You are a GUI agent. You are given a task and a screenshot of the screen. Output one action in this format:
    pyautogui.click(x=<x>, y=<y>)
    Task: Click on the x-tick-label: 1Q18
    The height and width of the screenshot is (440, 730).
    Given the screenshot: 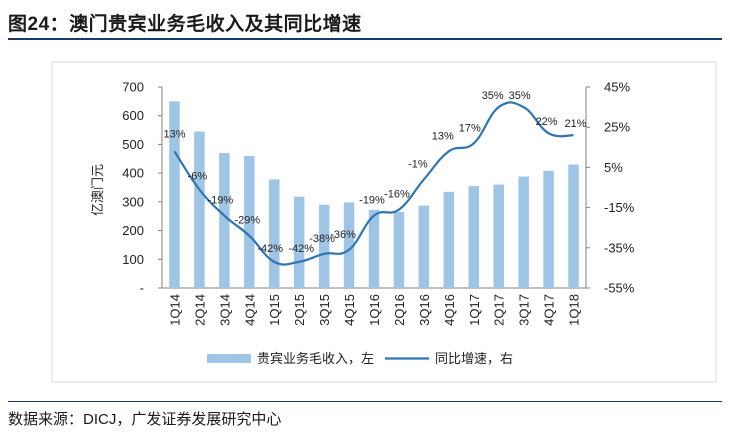 What is the action you would take?
    pyautogui.click(x=574, y=310)
    